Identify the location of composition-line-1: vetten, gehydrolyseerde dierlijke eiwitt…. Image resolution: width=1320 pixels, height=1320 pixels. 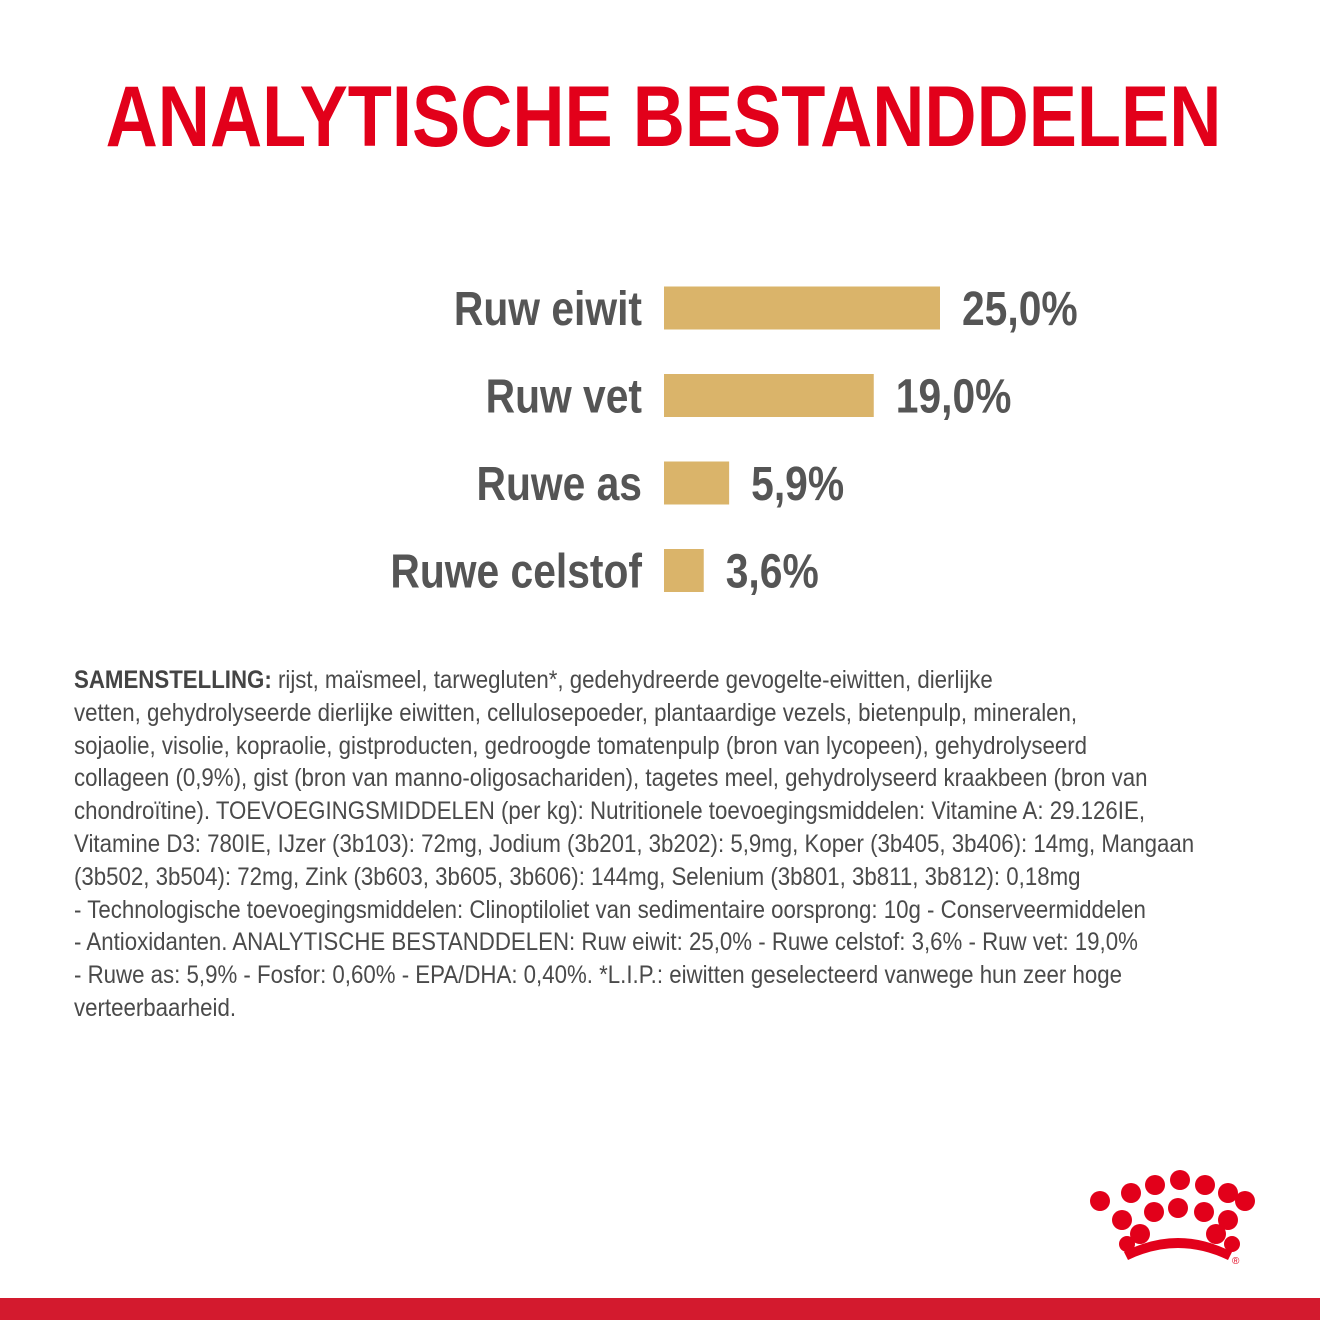
(576, 712).